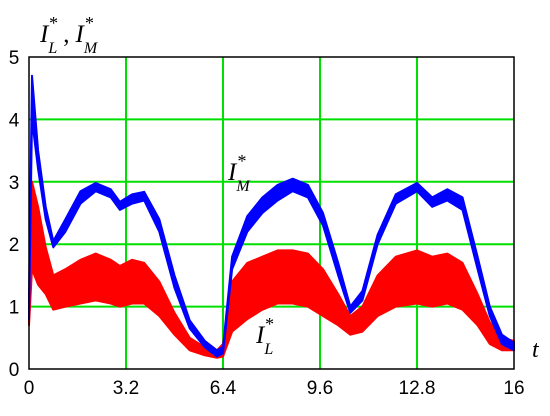  What do you see at coordinates (69, 35) in the screenshot?
I see `y-axis-label: IL*, IM*` at bounding box center [69, 35].